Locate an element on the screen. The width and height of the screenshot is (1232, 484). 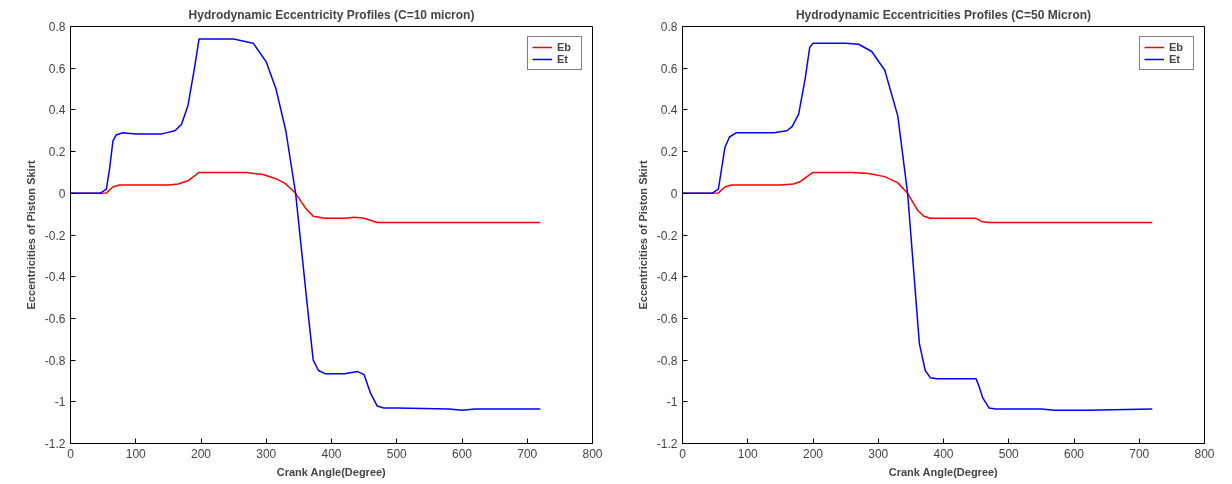
chart-title: Hydrodynamic Eccentricities Profiles (C=50 Micron) is located at coordinates (943, 14).